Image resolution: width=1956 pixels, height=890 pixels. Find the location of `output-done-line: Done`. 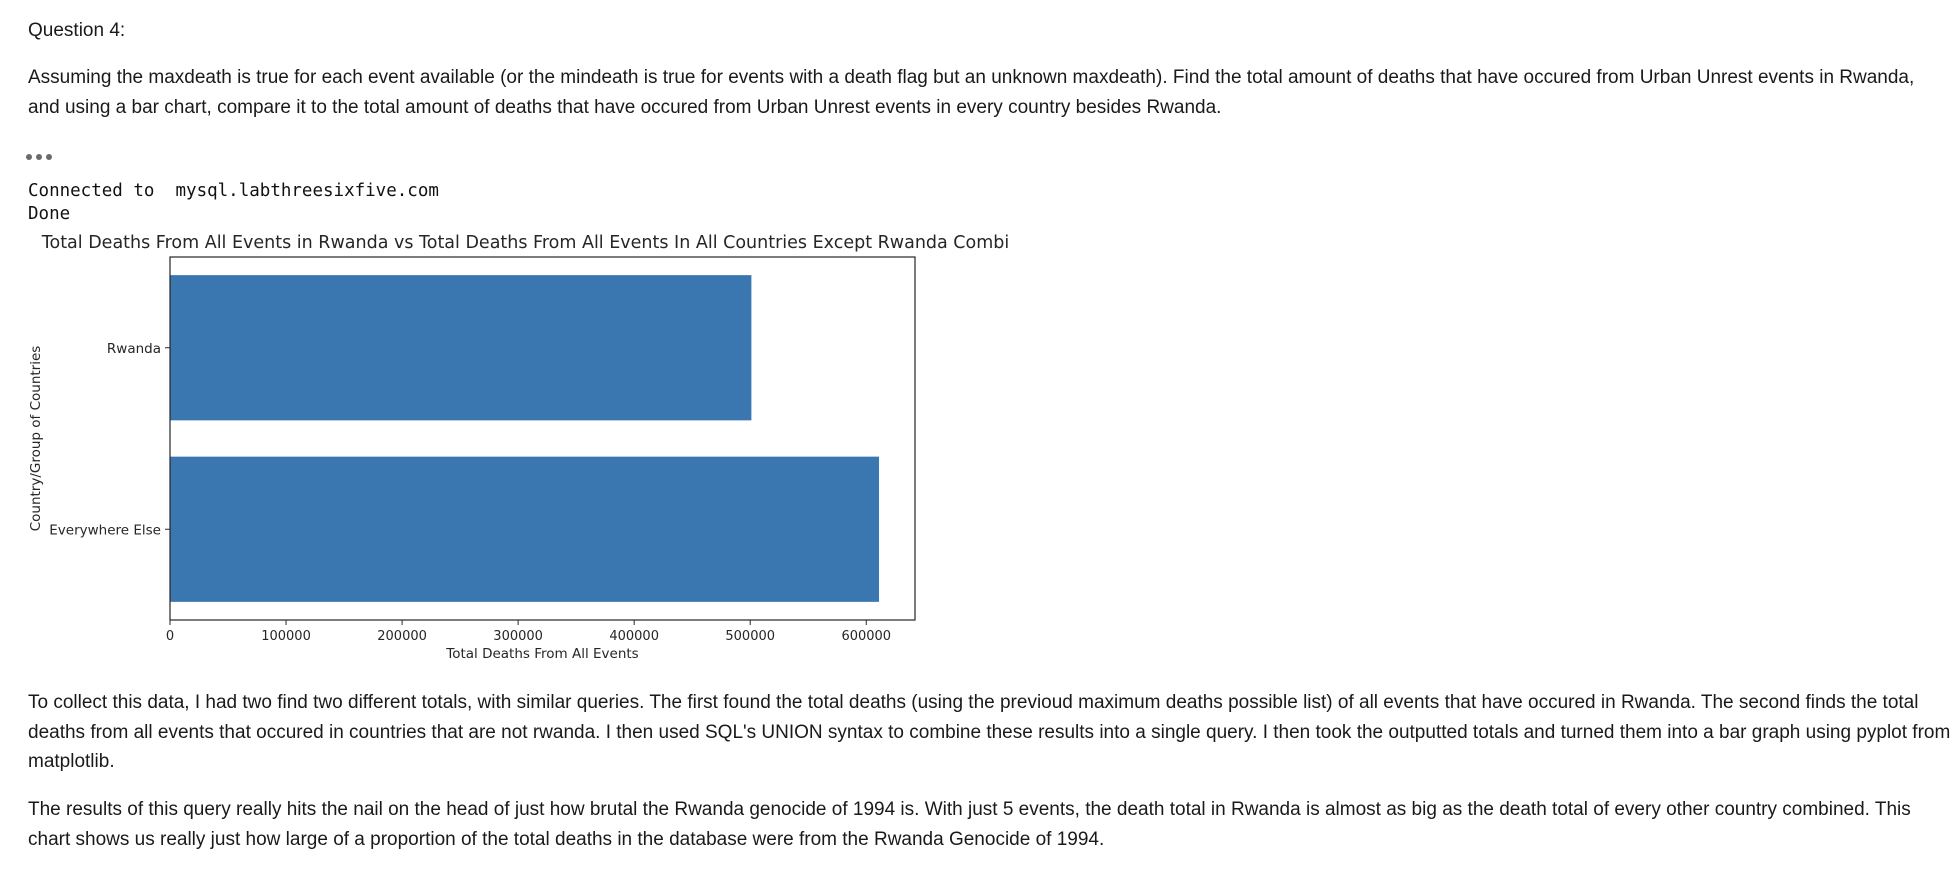

output-done-line: Done is located at coordinates (49, 214).